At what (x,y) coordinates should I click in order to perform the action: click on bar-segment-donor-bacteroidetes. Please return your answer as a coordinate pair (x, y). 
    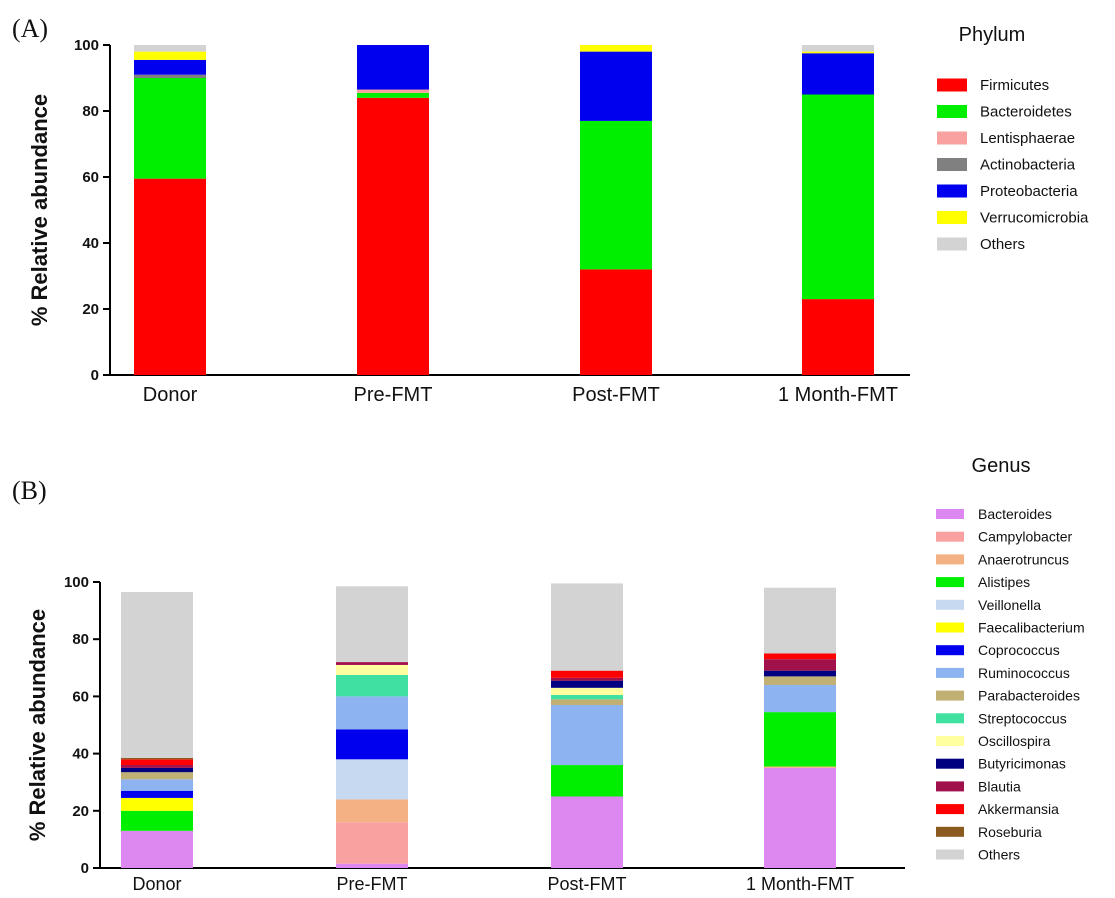
    Looking at the image, I should click on (170, 128).